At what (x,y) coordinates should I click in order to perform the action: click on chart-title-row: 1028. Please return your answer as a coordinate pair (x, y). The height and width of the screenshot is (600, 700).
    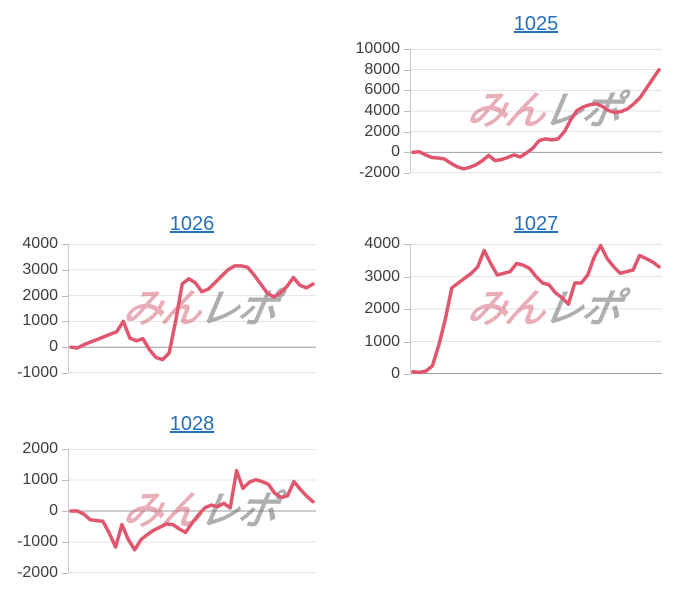
    Looking at the image, I should click on (192, 424).